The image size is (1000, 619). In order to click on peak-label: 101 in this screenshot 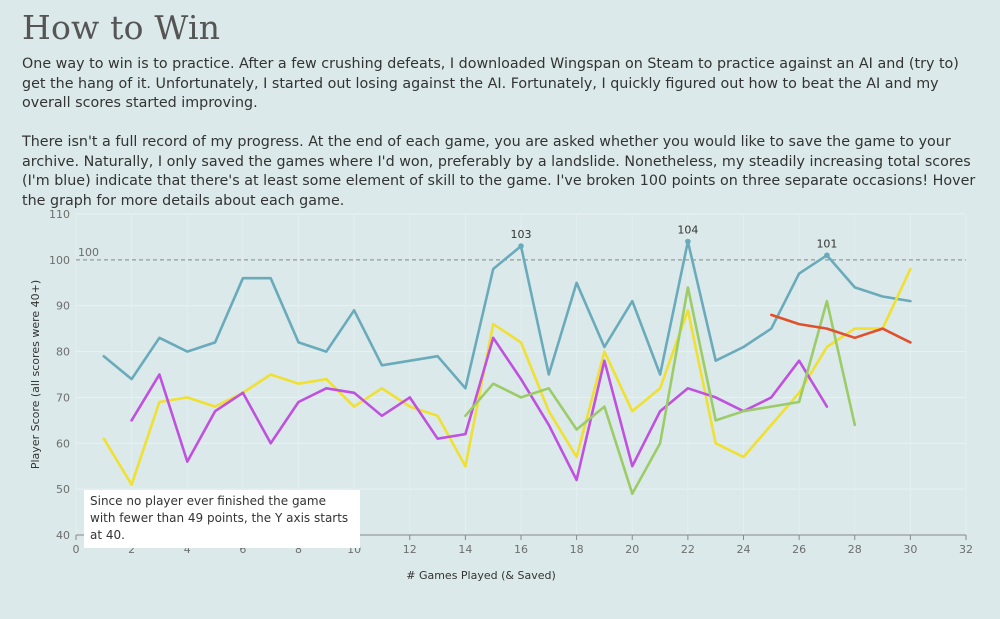, I will do `click(826, 243)`.